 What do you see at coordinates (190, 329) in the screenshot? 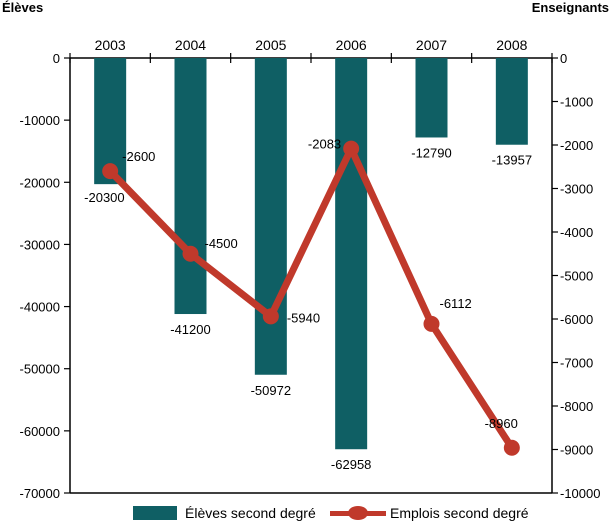
I see `bar-data-label: -41200` at bounding box center [190, 329].